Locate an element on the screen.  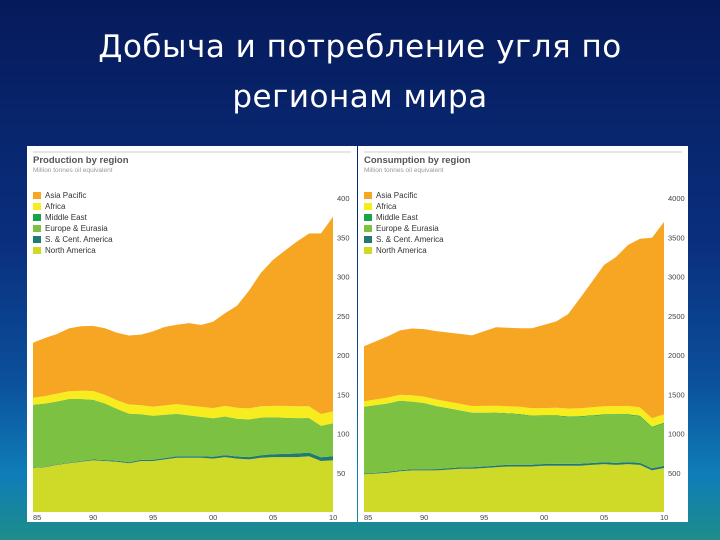
chart-title: Production by region is located at coordinates (81, 160).